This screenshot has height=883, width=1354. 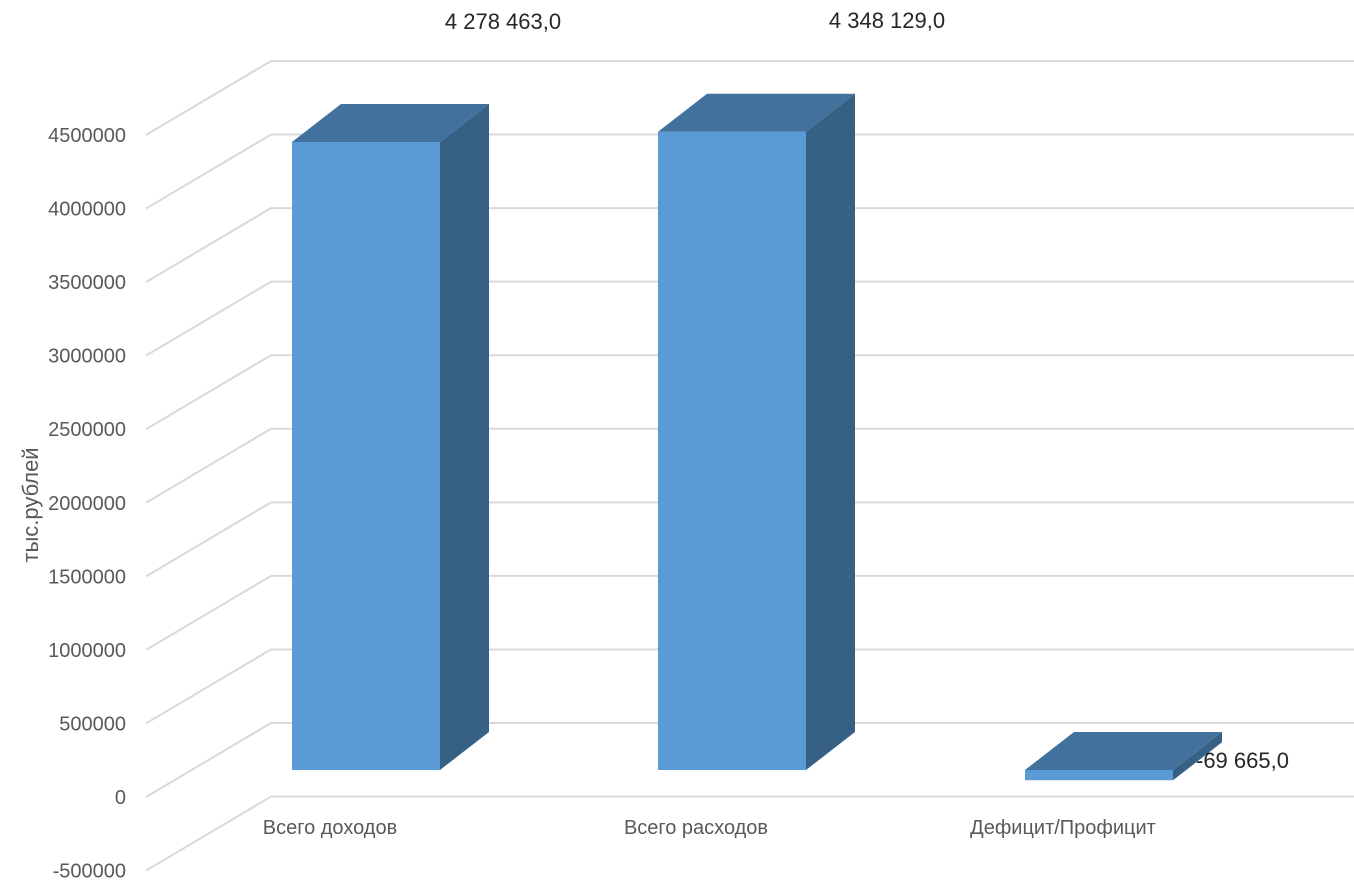 I want to click on x-tick-label: Всего доходов, so click(x=330, y=828).